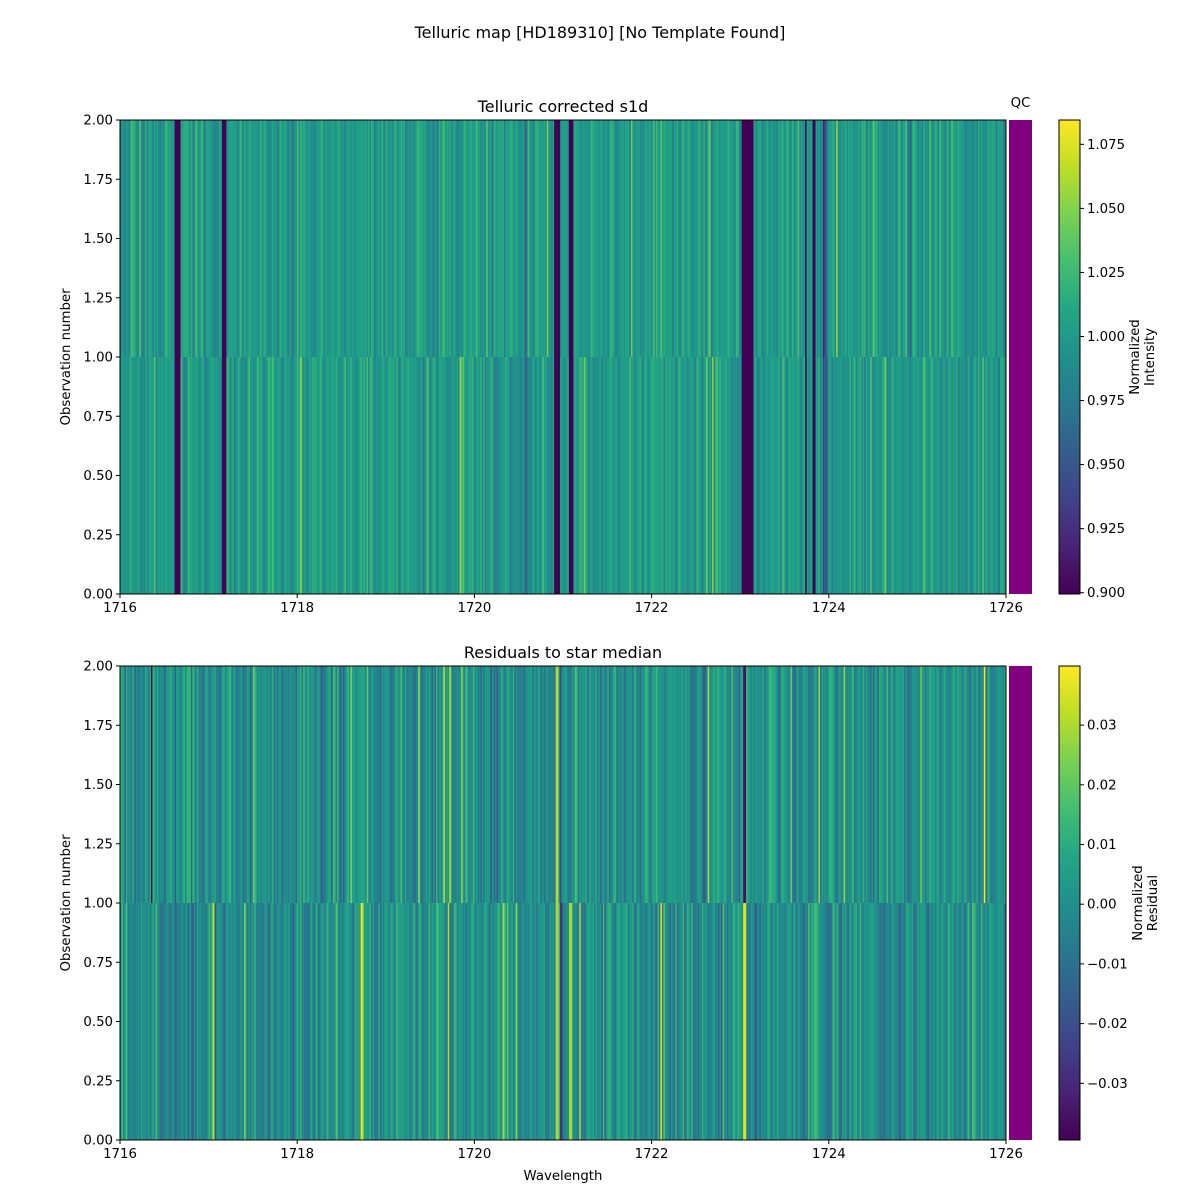  What do you see at coordinates (652, 1154) in the screenshot?
I see `x-tick-label: 1722` at bounding box center [652, 1154].